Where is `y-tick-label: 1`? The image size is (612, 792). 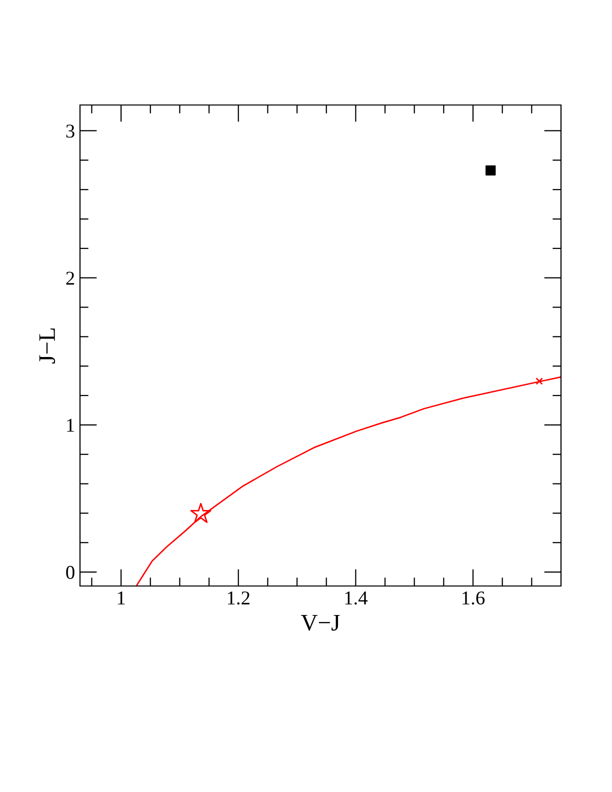
y-tick-label: 1 is located at coordinates (70, 425).